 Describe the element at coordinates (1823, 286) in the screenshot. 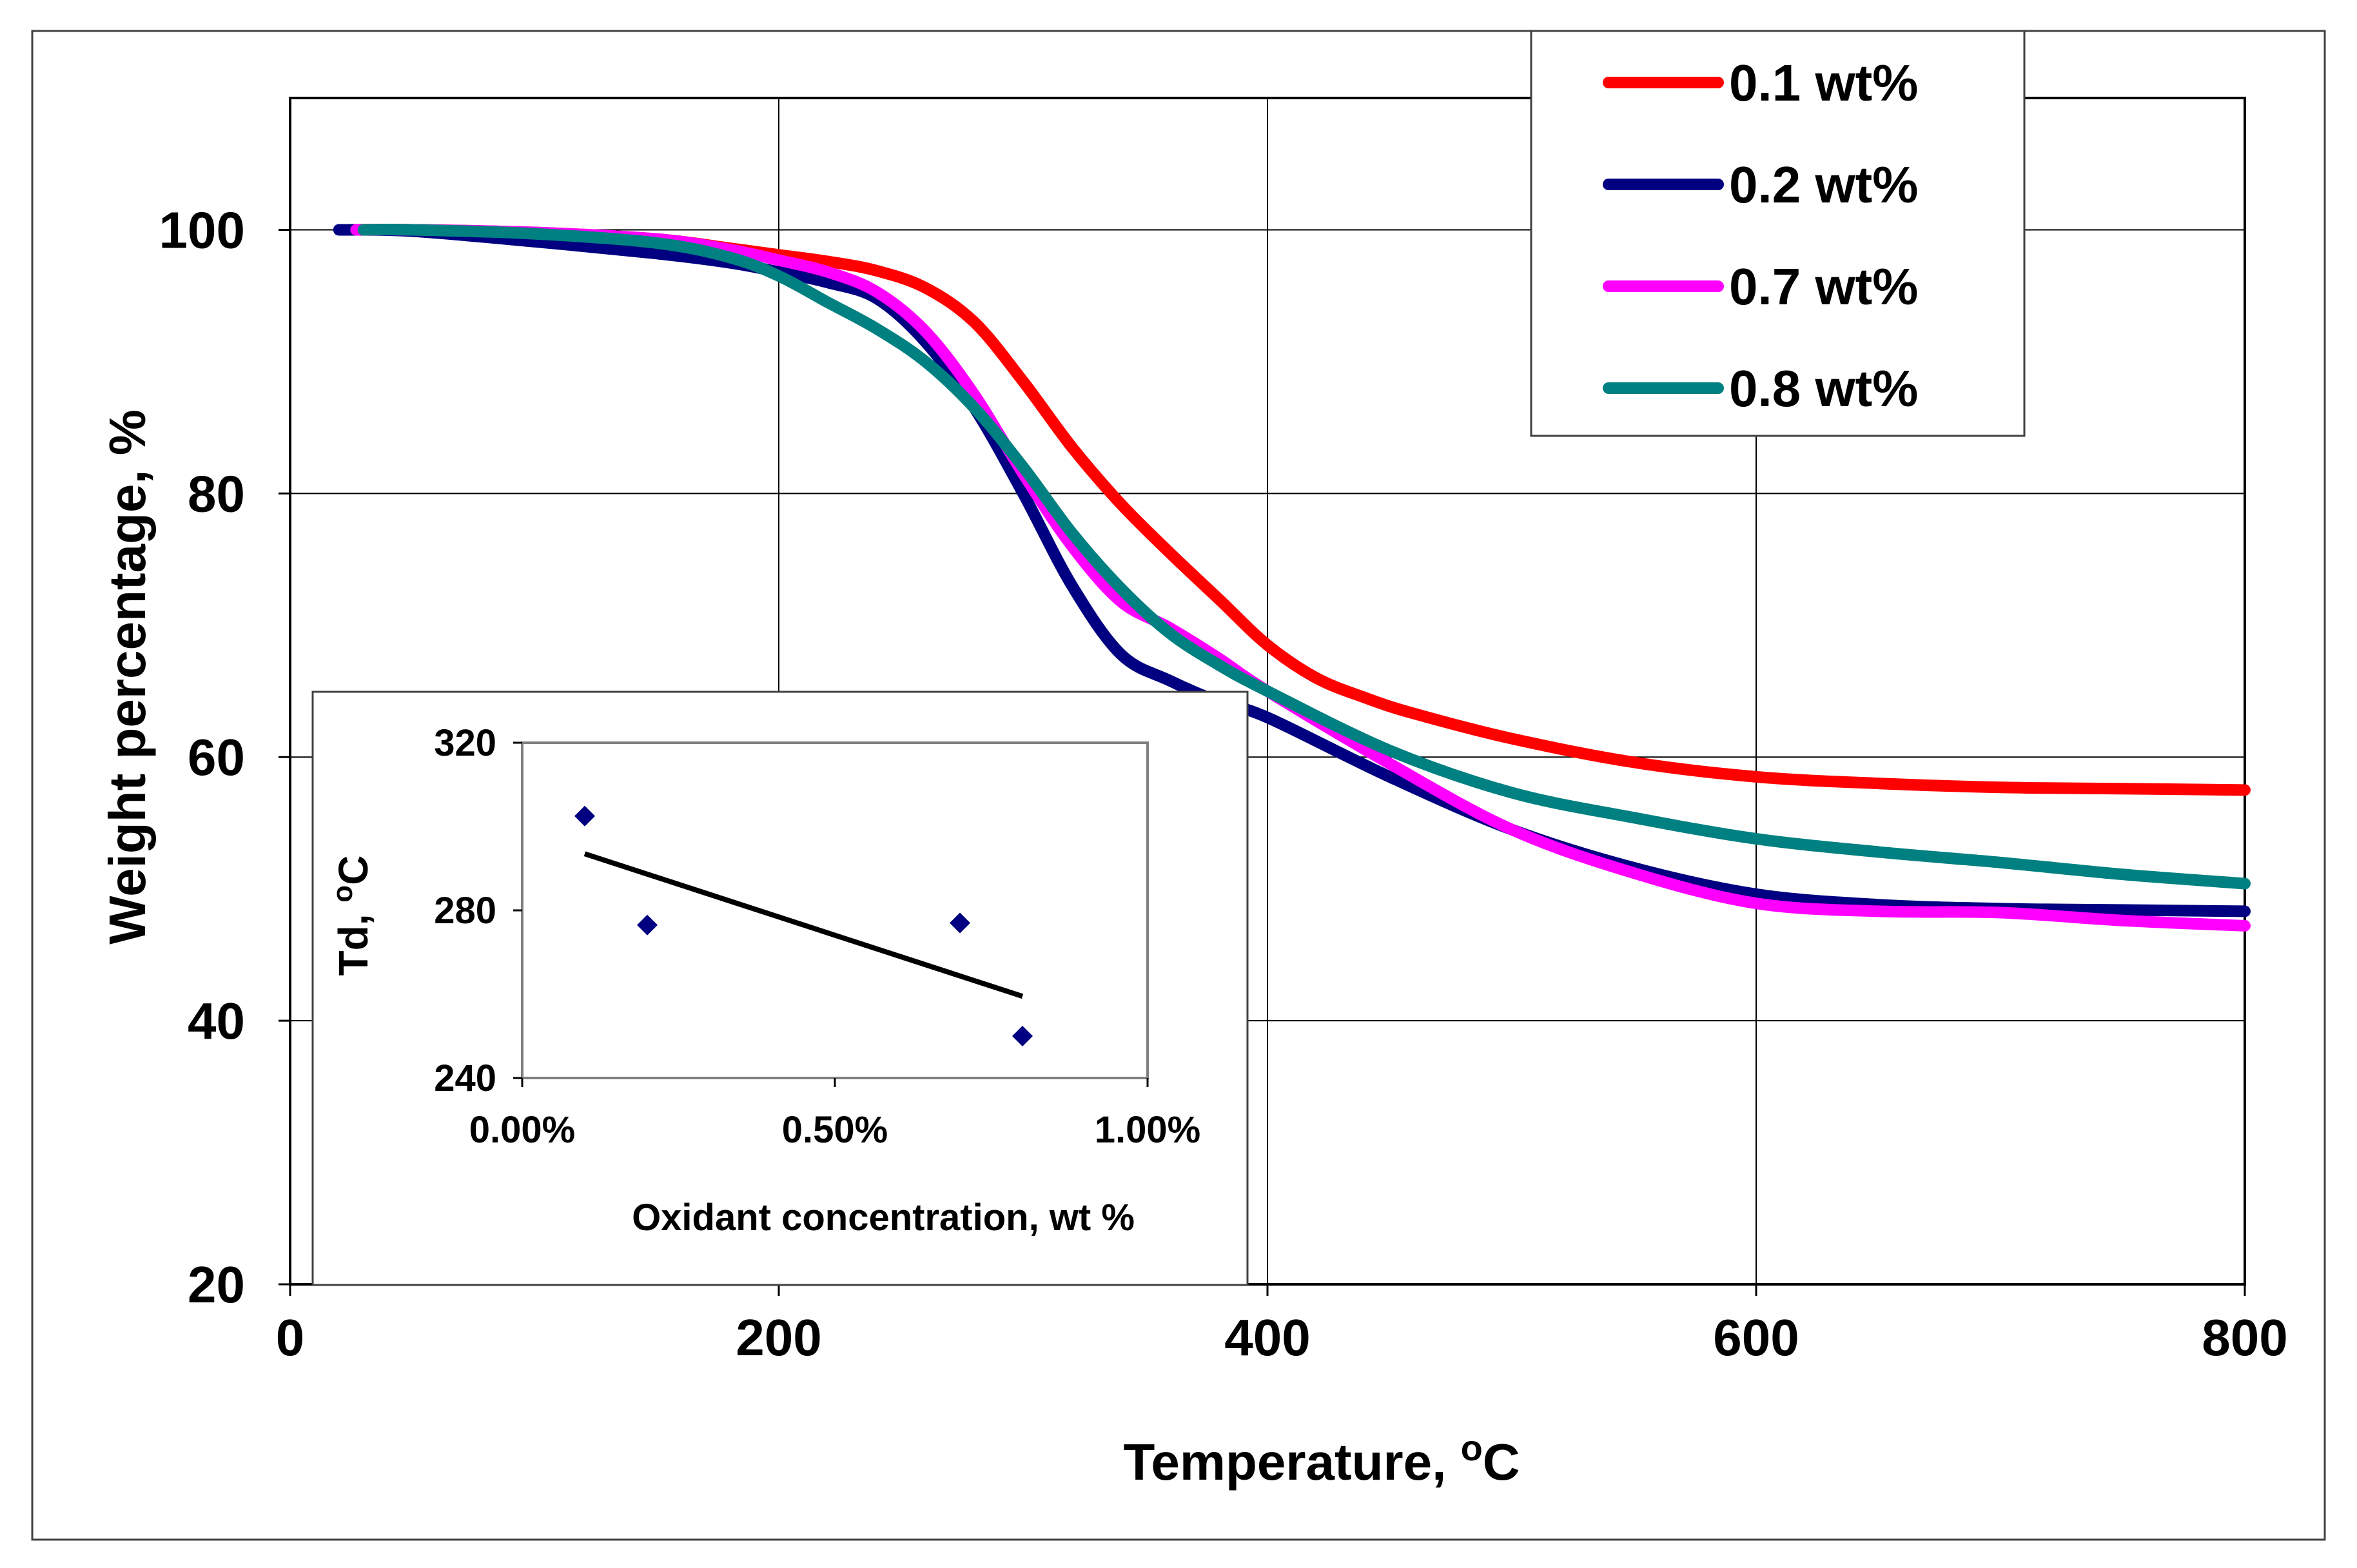

I see `legend-label: 0.7 wt%` at that location.